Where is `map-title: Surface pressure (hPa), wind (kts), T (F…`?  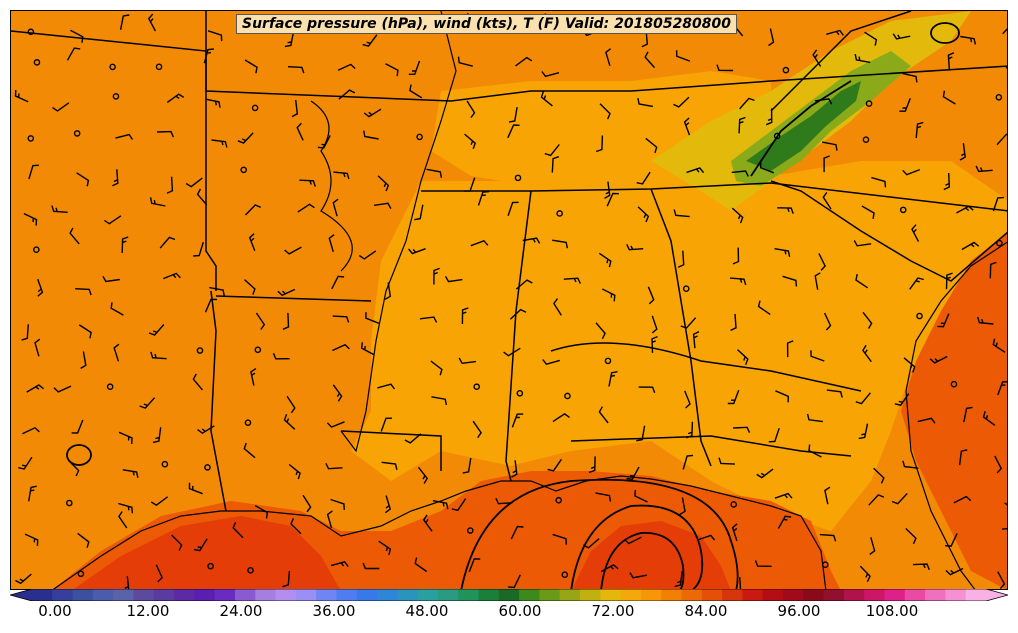
map-title: Surface pressure (hPa), wind (kts), T (F… is located at coordinates (487, 24).